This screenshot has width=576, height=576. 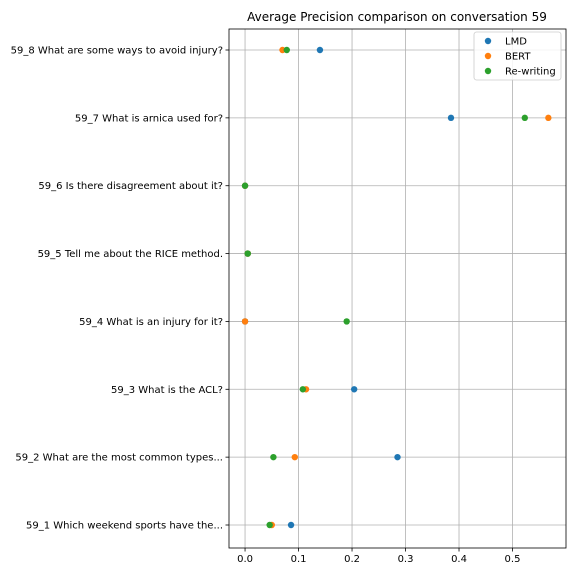 I want to click on legend-label: BERT, so click(x=518, y=57).